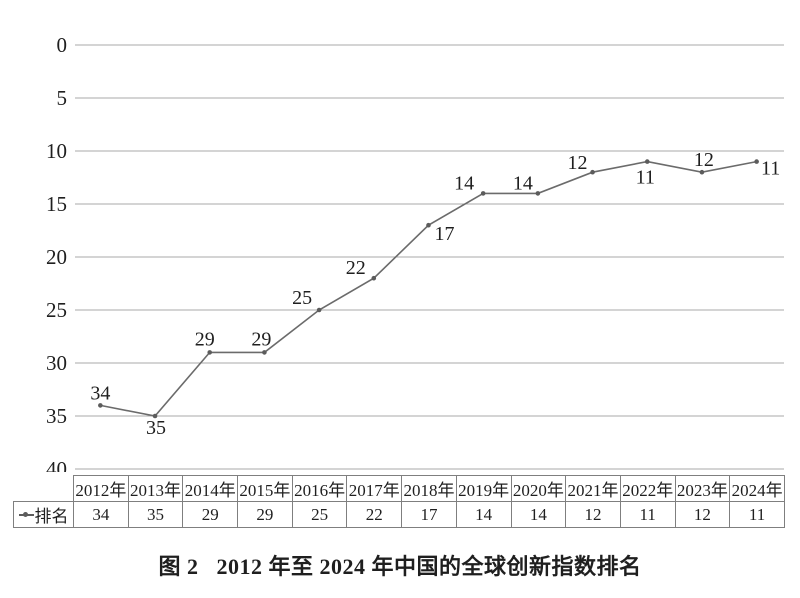 This screenshot has height=598, width=800. I want to click on data-point-2016年, so click(319, 310).